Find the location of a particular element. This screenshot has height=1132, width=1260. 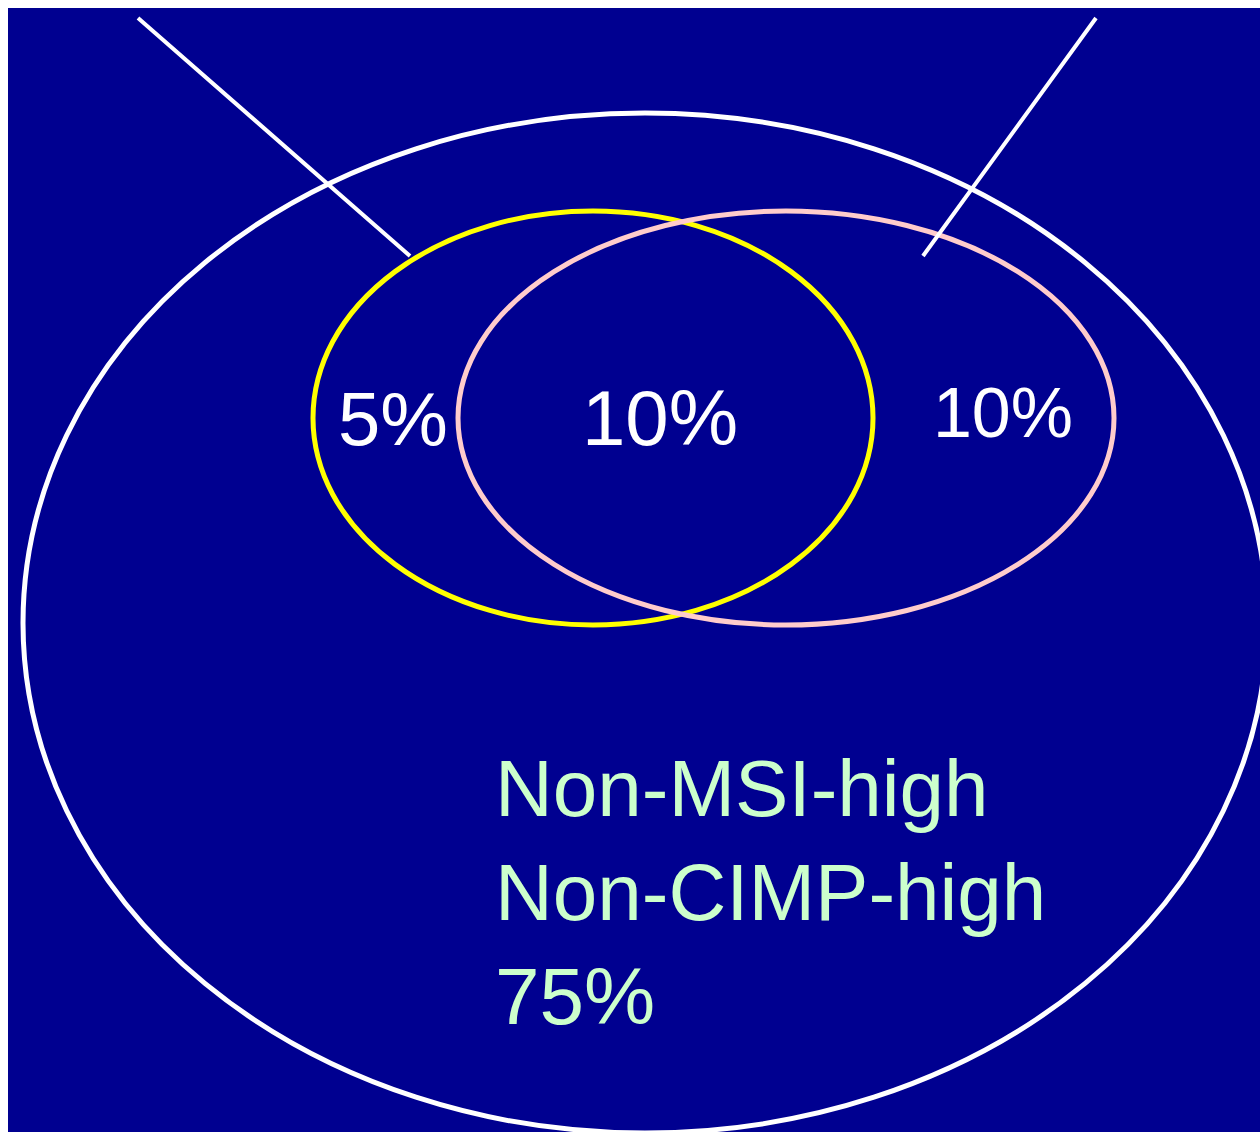

data-label: 5% is located at coordinates (393, 418).